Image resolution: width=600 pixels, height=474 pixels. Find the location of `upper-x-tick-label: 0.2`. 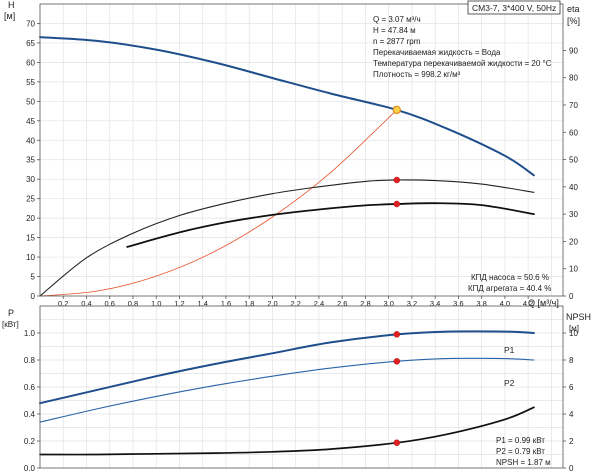

upper-x-tick-label: 0.2 is located at coordinates (63, 303).